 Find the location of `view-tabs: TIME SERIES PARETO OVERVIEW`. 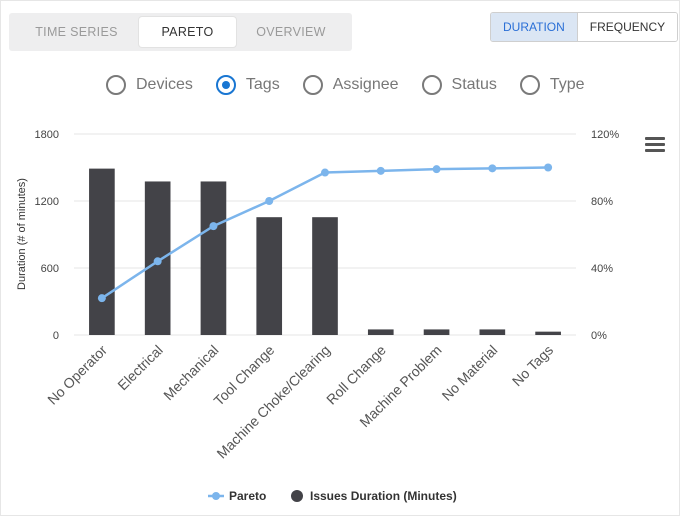

view-tabs: TIME SERIES PARETO OVERVIEW is located at coordinates (180, 32).